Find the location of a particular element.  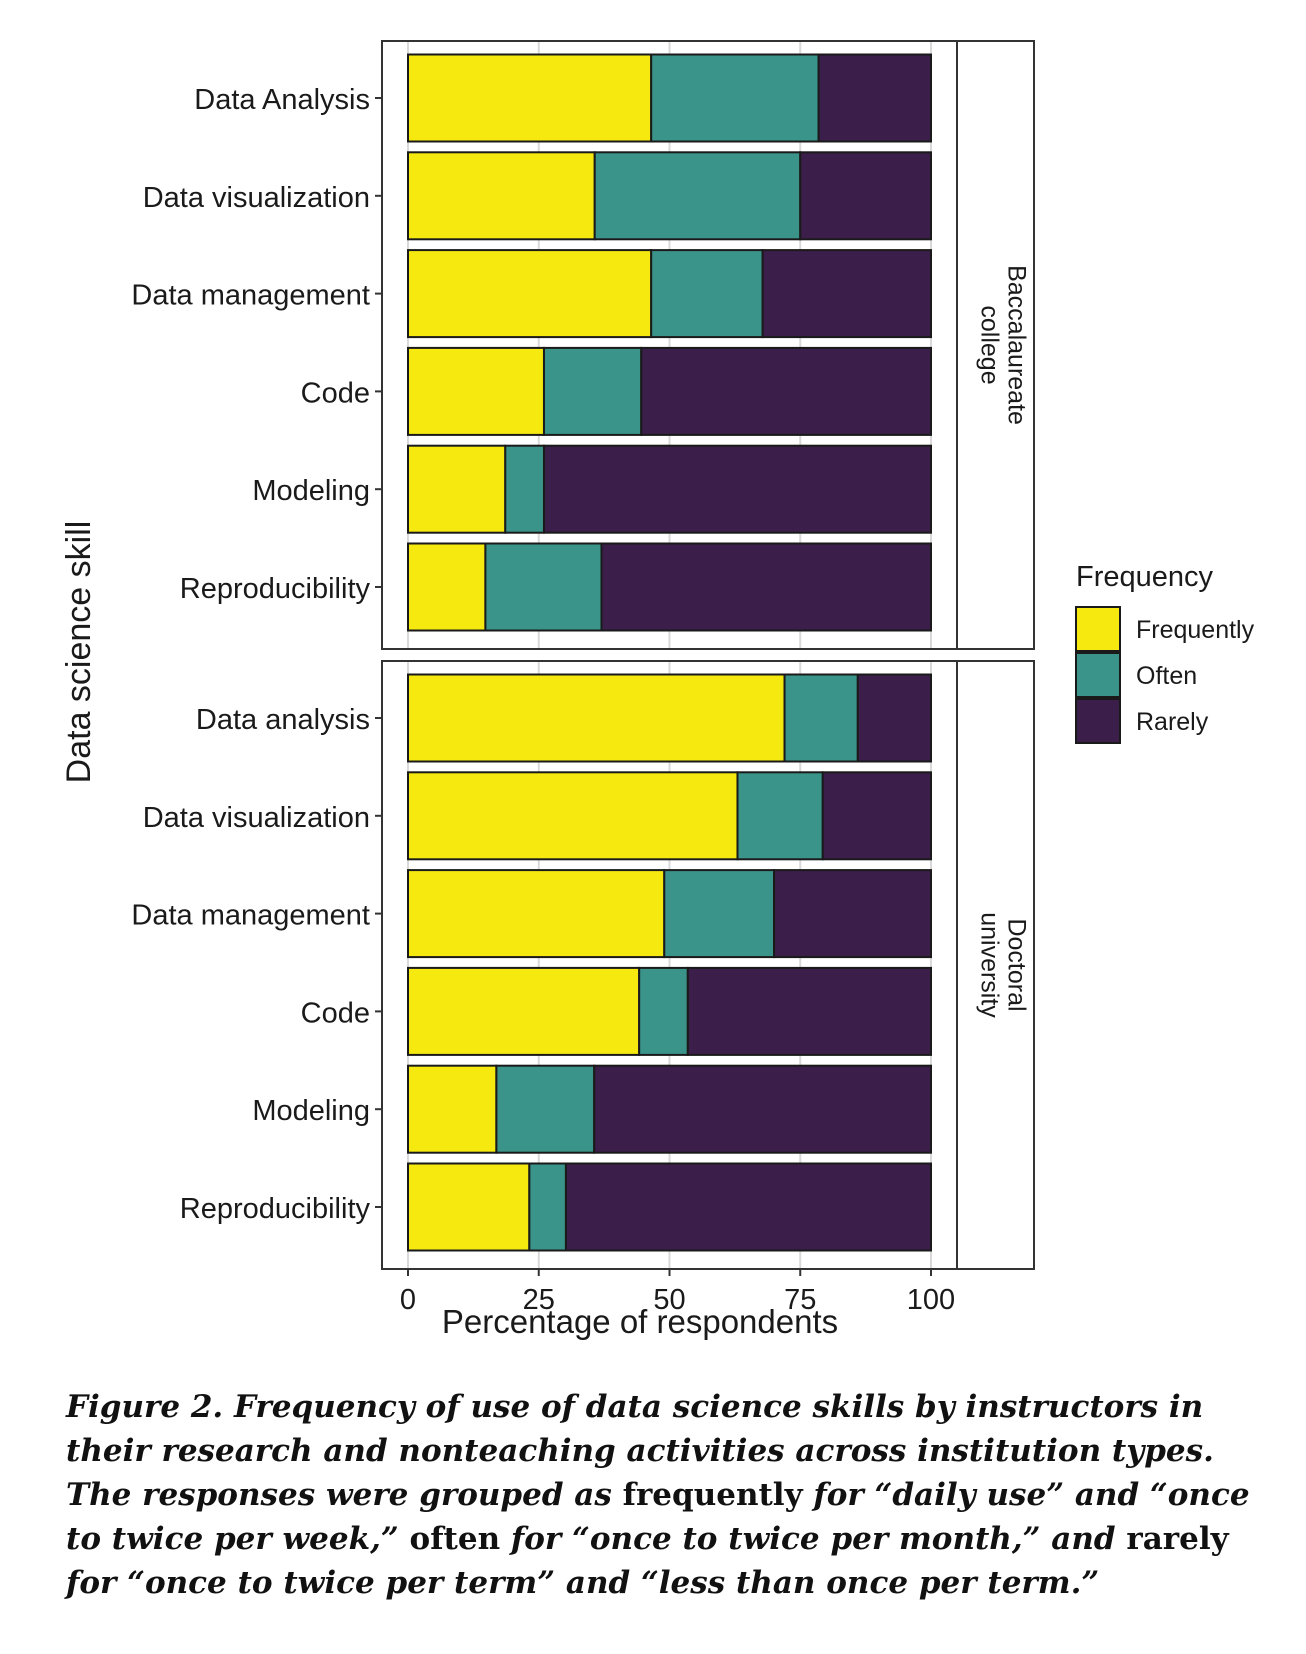

x-tick-label: 100 is located at coordinates (931, 1300).